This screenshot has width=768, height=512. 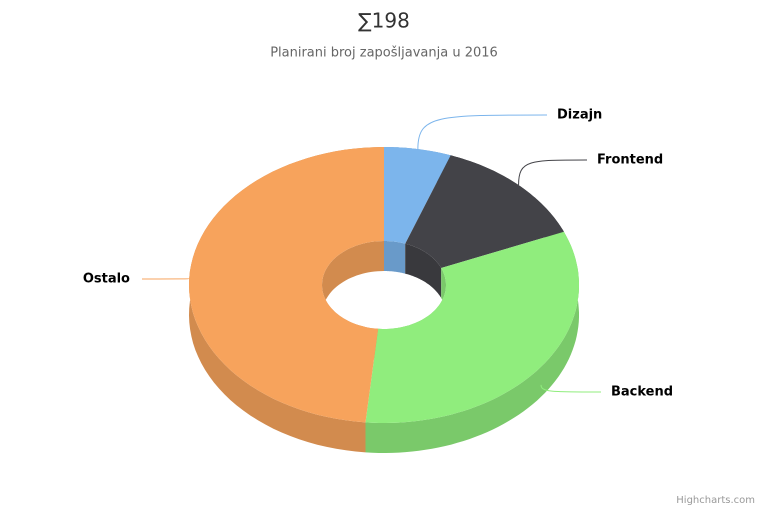 What do you see at coordinates (579, 115) in the screenshot?
I see `data-label: Dizajn` at bounding box center [579, 115].